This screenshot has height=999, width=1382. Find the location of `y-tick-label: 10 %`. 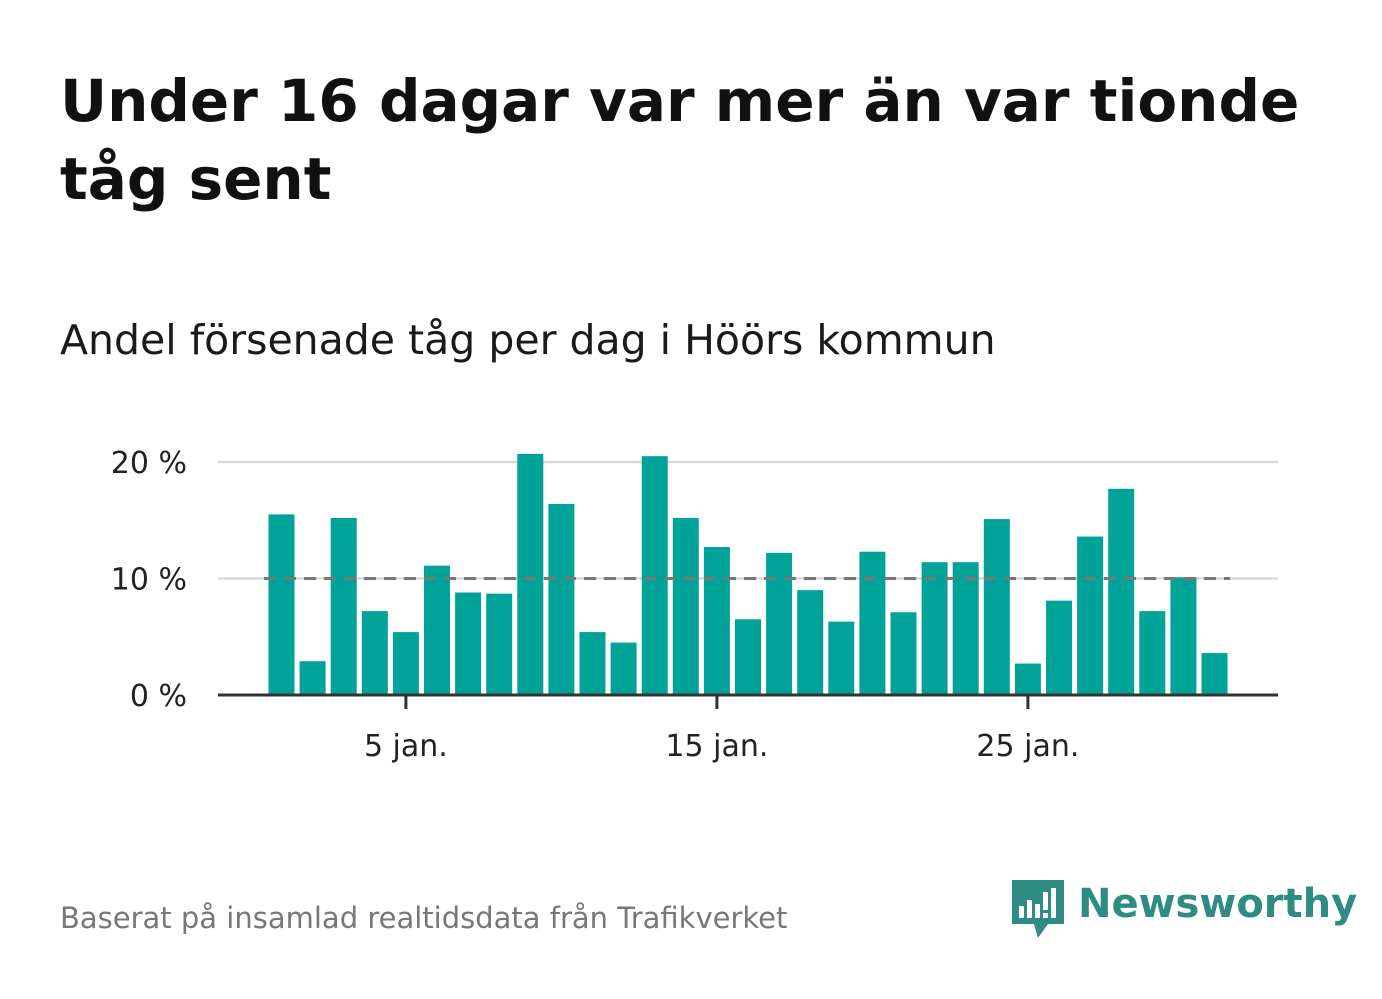

y-tick-label: 10 % is located at coordinates (149, 580).